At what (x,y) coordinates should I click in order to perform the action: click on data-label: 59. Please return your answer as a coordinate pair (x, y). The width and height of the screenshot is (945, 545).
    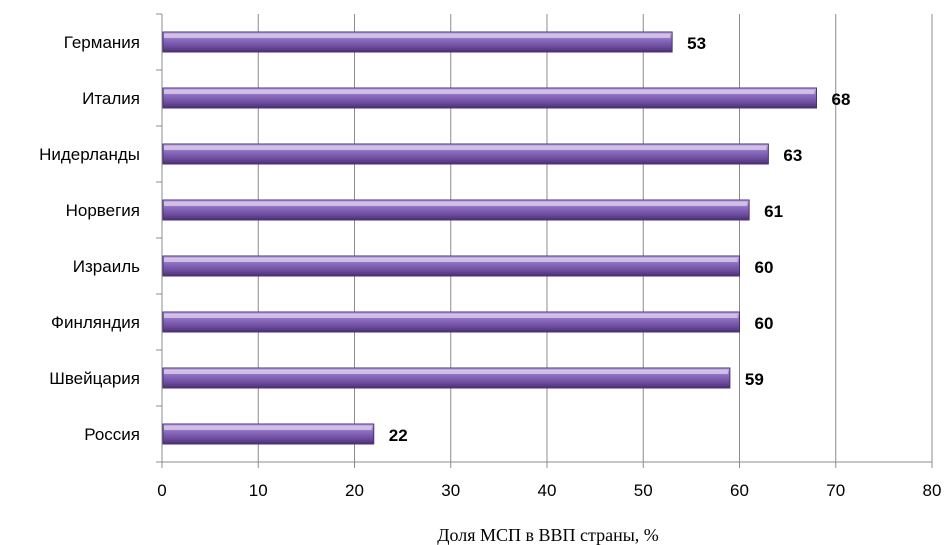
    Looking at the image, I should click on (754, 379).